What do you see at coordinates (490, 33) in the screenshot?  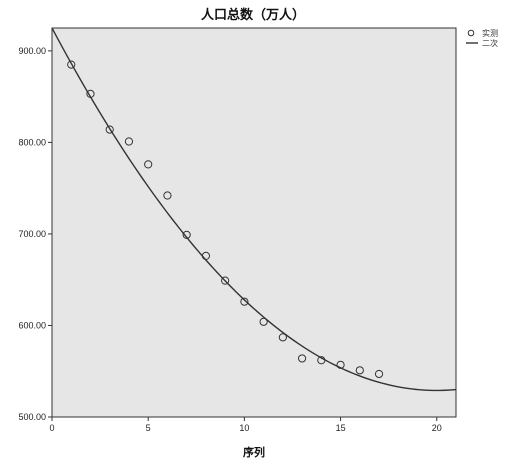 I see `legend-label: 实测` at bounding box center [490, 33].